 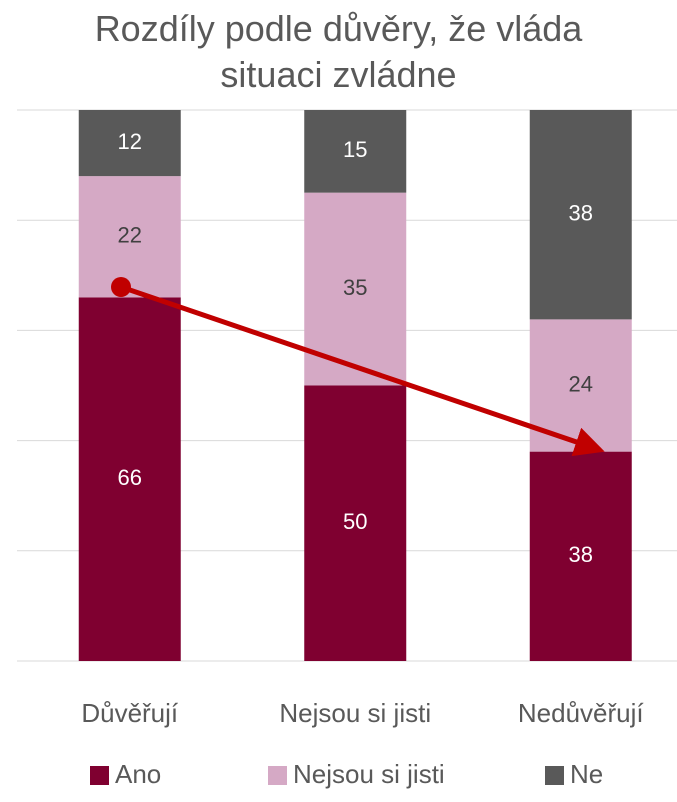 What do you see at coordinates (581, 383) in the screenshot?
I see `data-label: 24` at bounding box center [581, 383].